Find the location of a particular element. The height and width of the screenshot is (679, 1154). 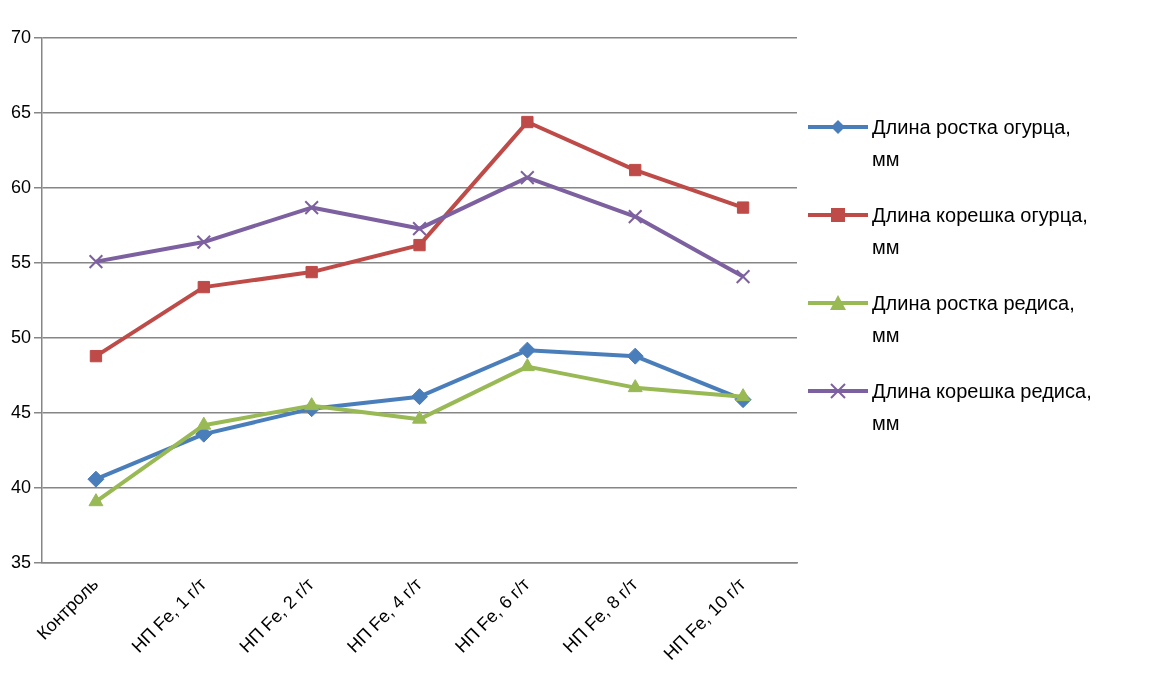

y-tick-label: 70 is located at coordinates (21, 36).